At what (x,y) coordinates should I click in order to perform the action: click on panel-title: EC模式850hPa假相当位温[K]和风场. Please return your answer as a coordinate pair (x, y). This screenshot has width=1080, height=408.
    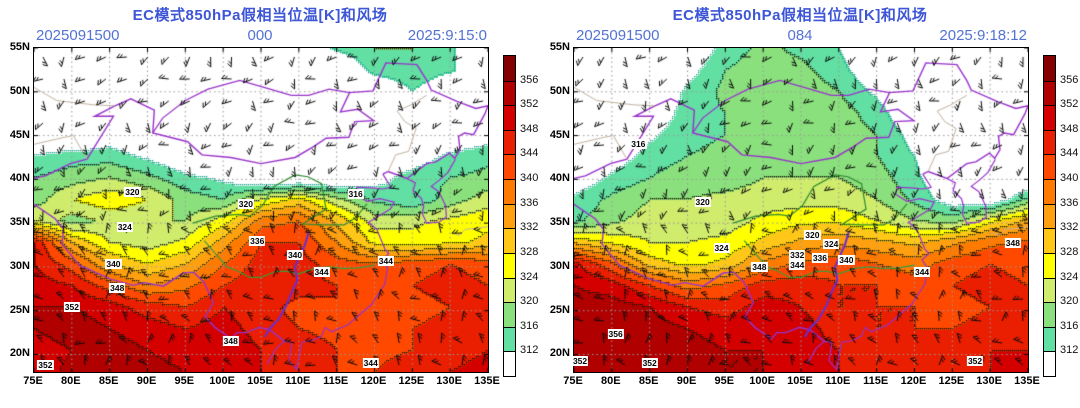
    Looking at the image, I should click on (800, 15).